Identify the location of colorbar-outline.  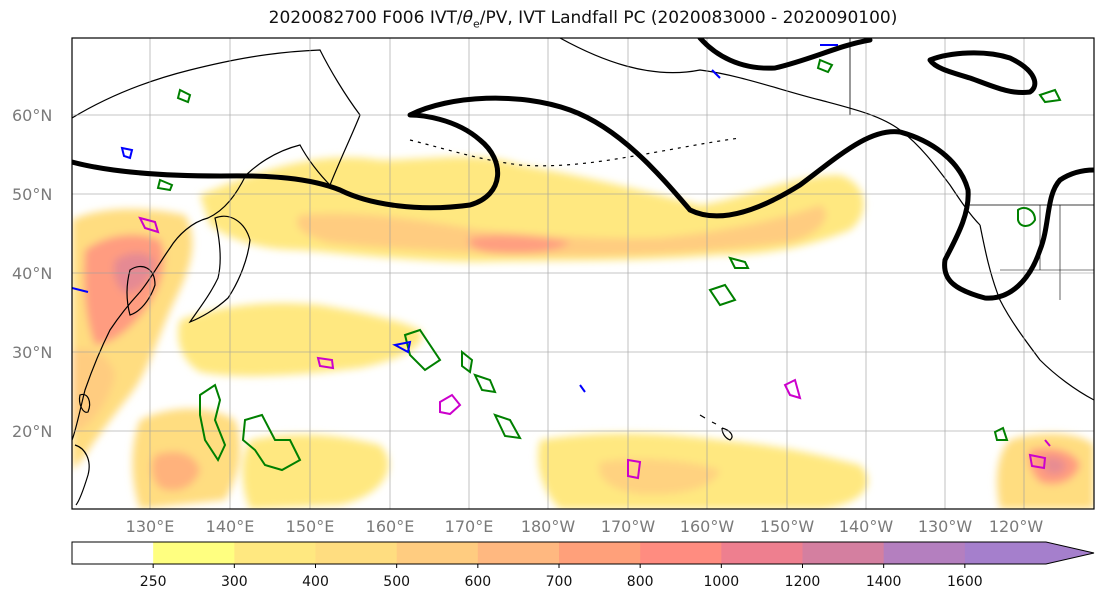
(583, 553).